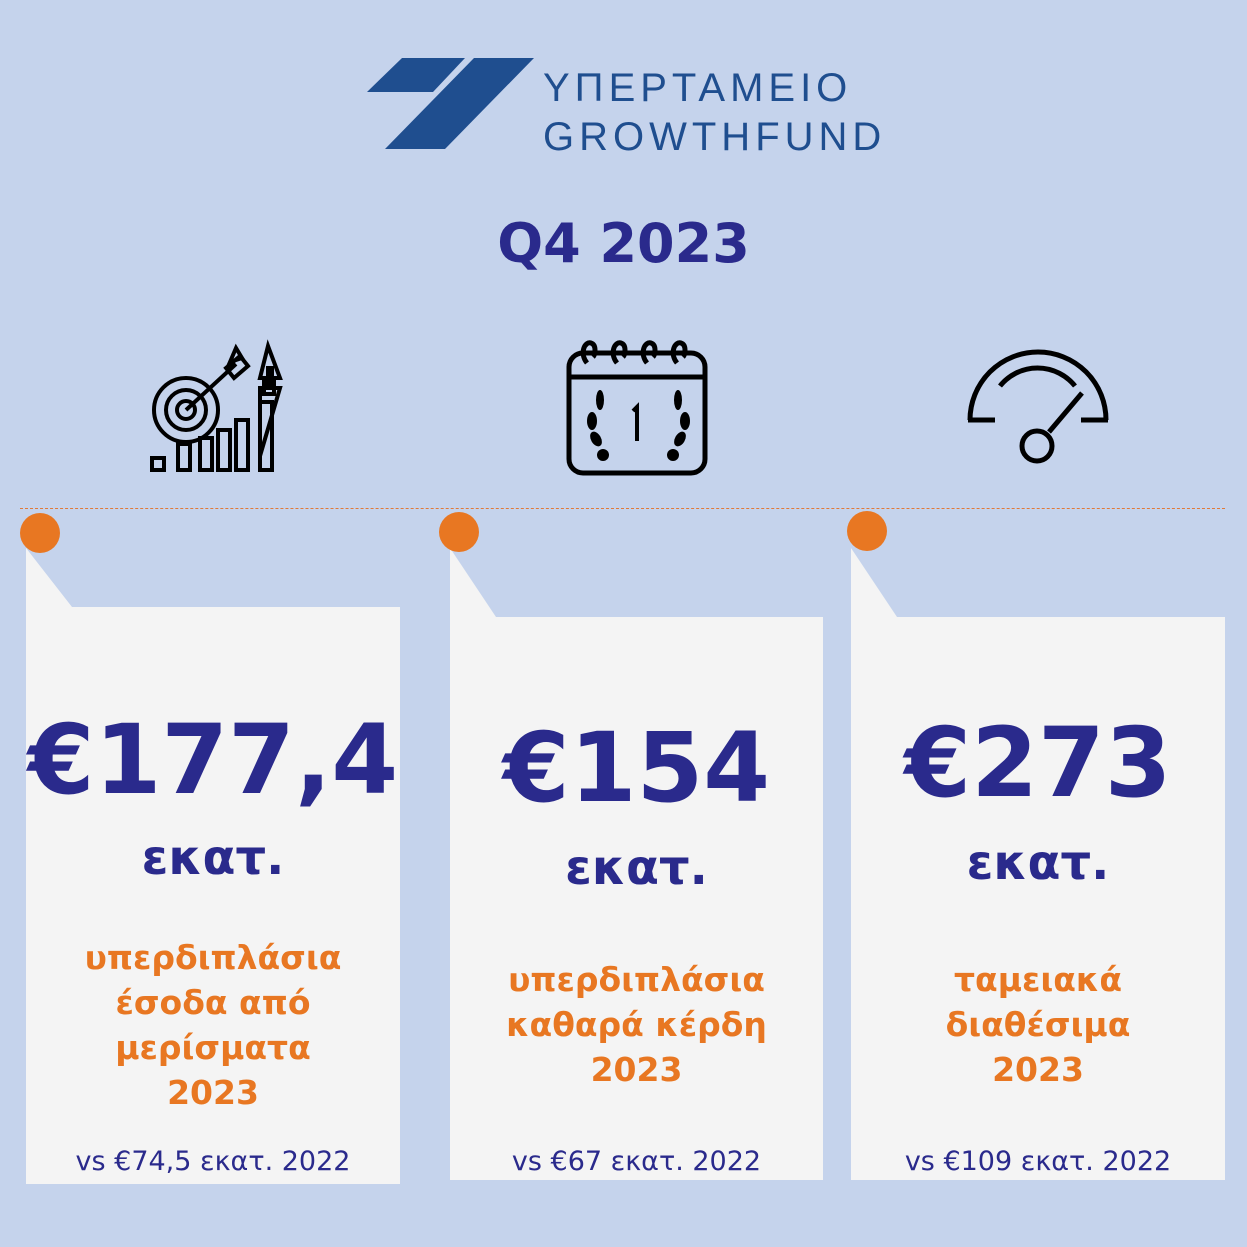 The width and height of the screenshot is (1247, 1247). What do you see at coordinates (213, 1161) in the screenshot?
I see `stat-comparison: vs €74,5 εκατ. 2022` at bounding box center [213, 1161].